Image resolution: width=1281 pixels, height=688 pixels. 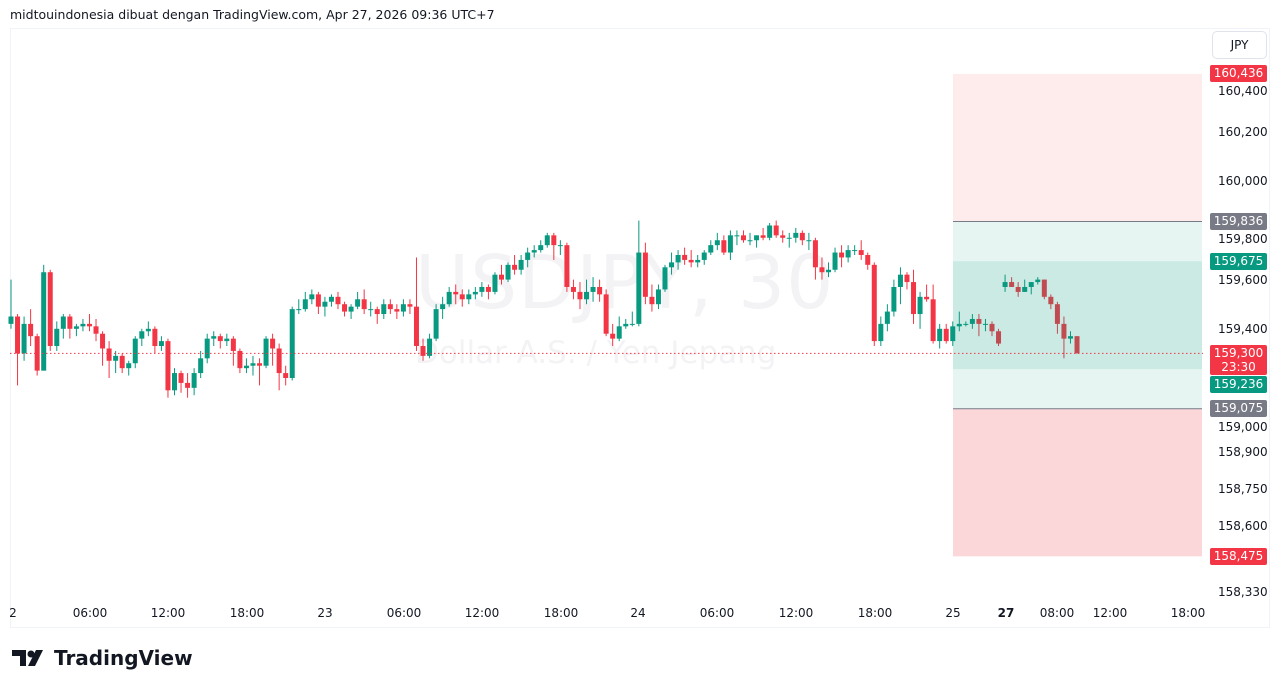 I want to click on price-badge: 160,436, so click(x=1238, y=74).